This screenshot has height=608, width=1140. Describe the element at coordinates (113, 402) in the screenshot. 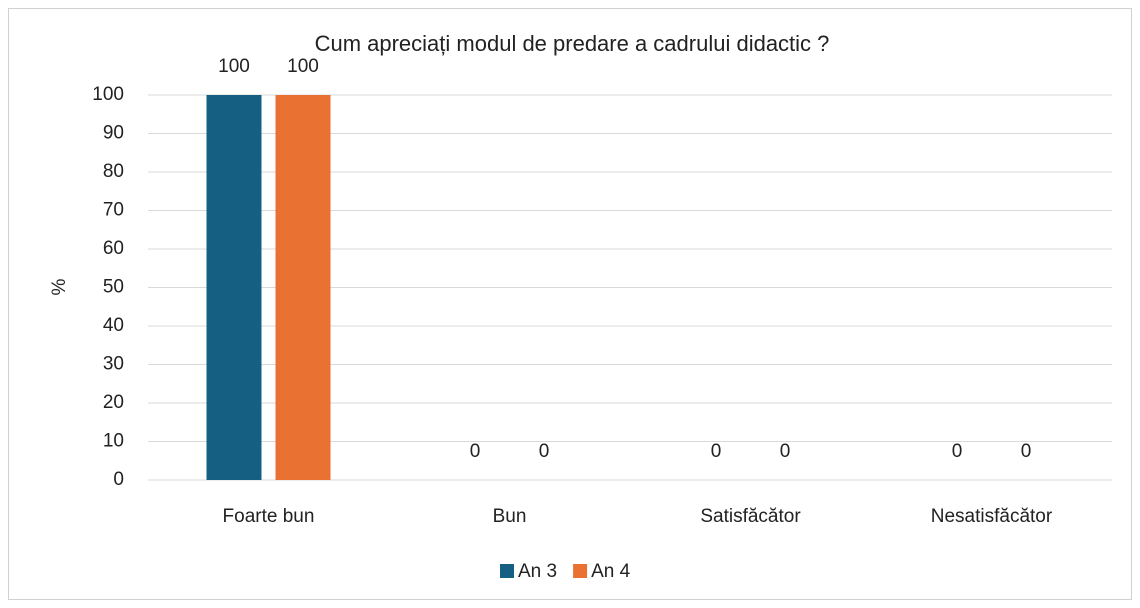

I see `y-tick-label: 20` at that location.